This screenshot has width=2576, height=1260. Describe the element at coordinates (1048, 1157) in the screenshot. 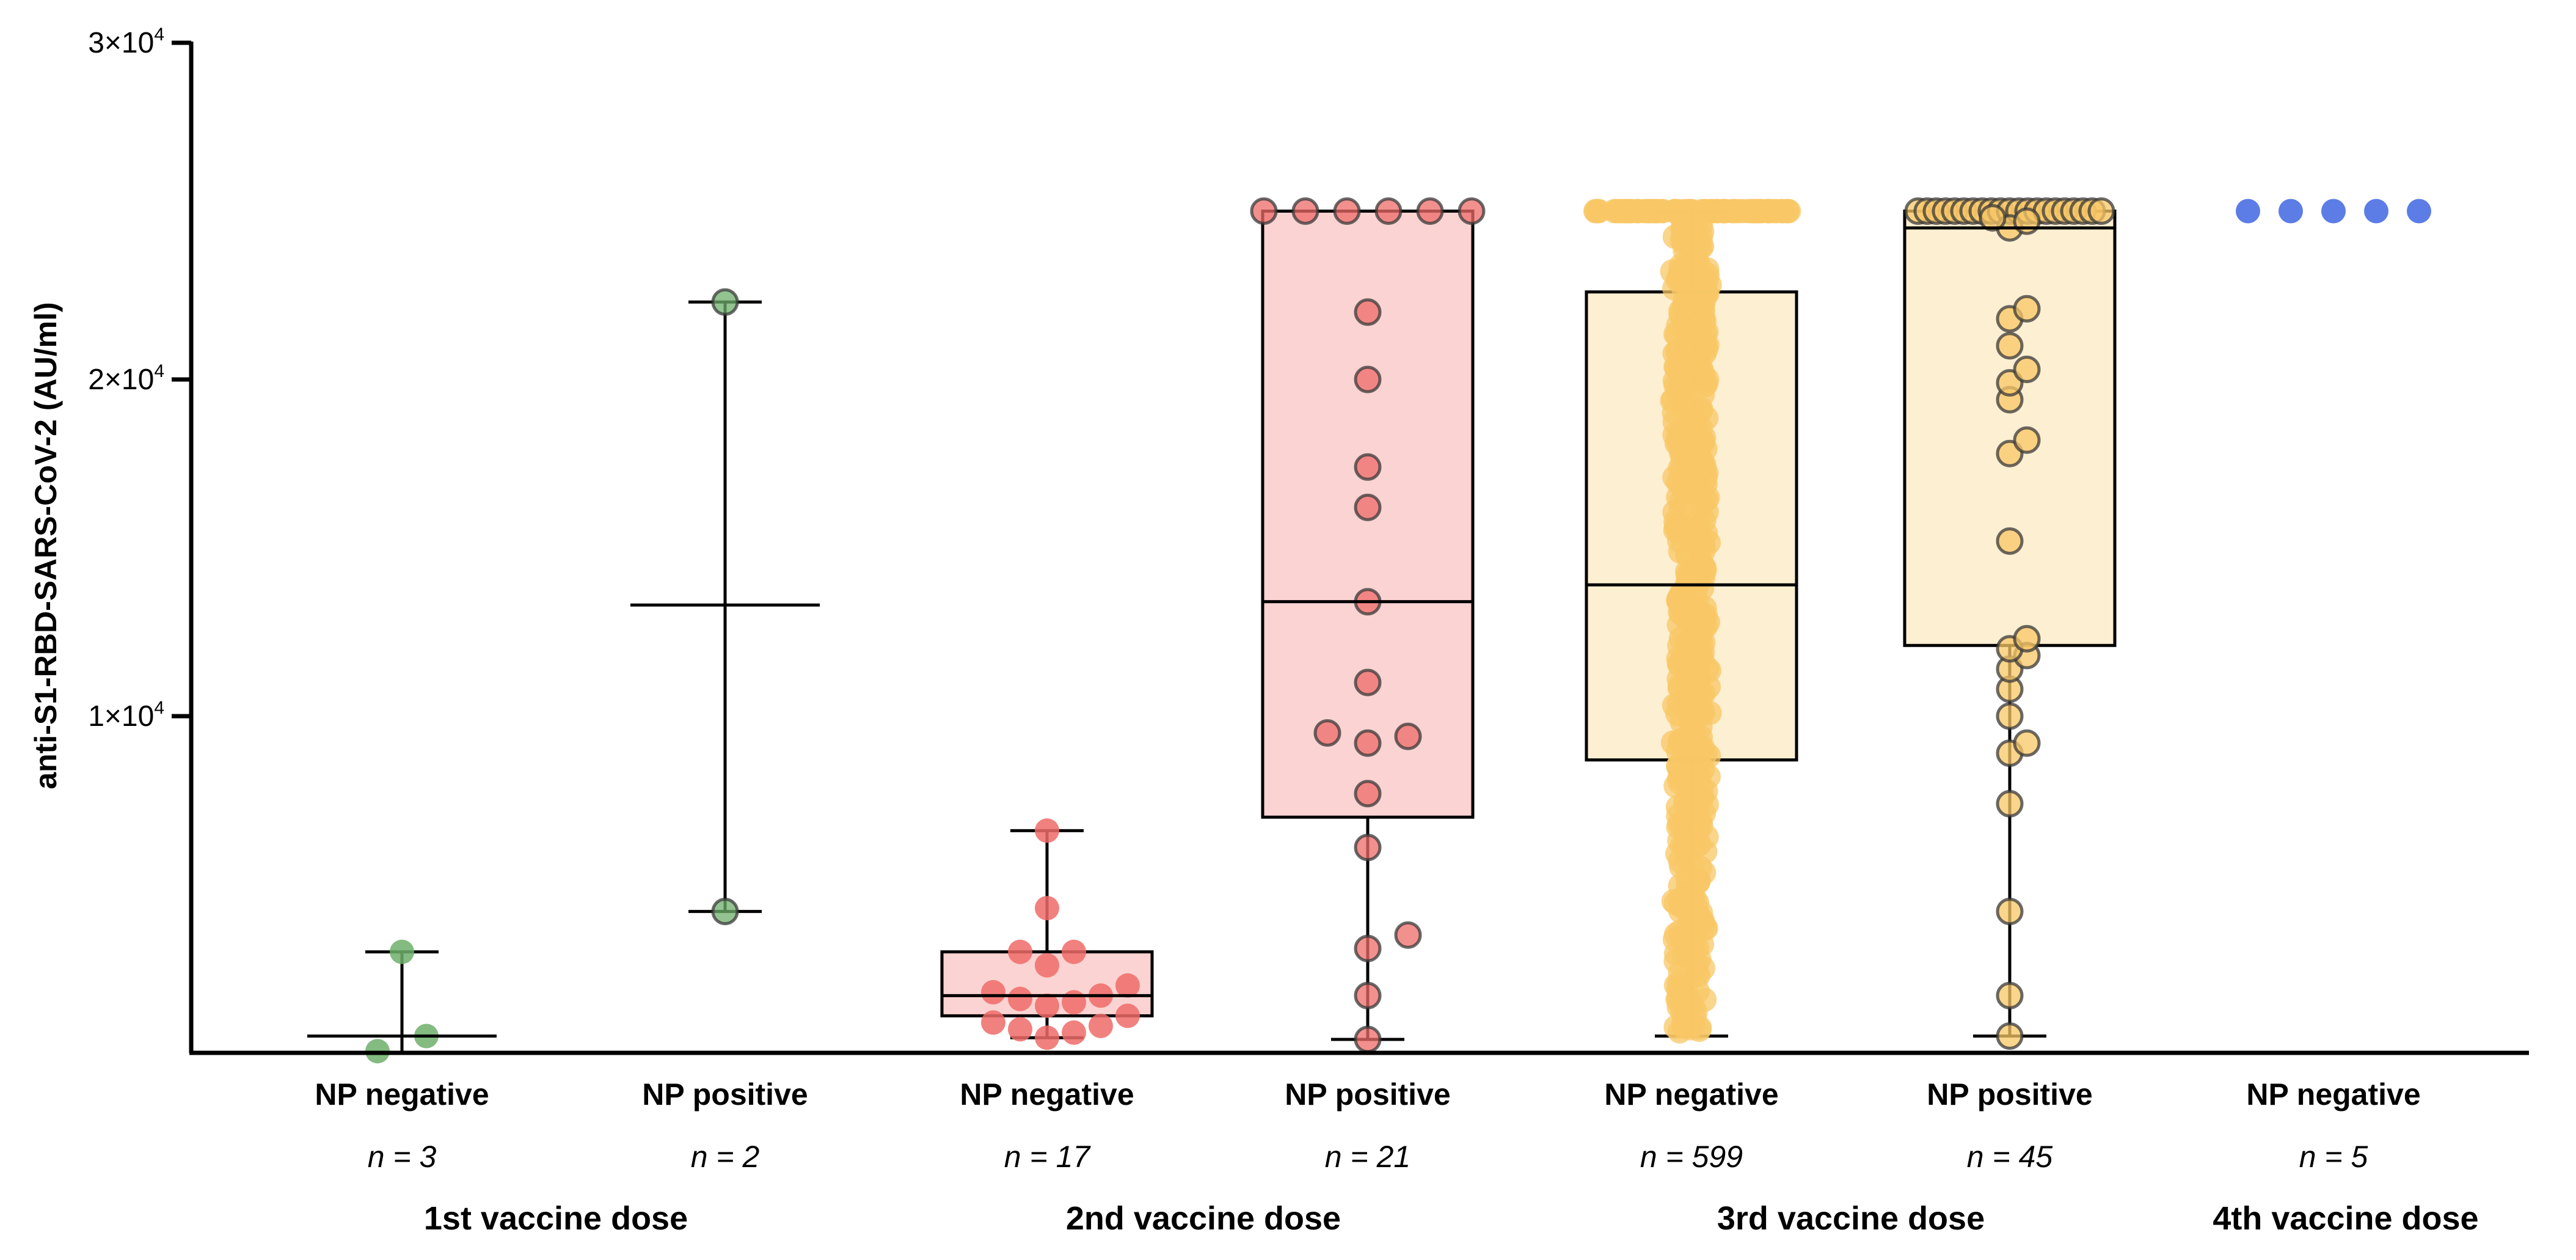

I see `sample-size-label: n = 17` at that location.